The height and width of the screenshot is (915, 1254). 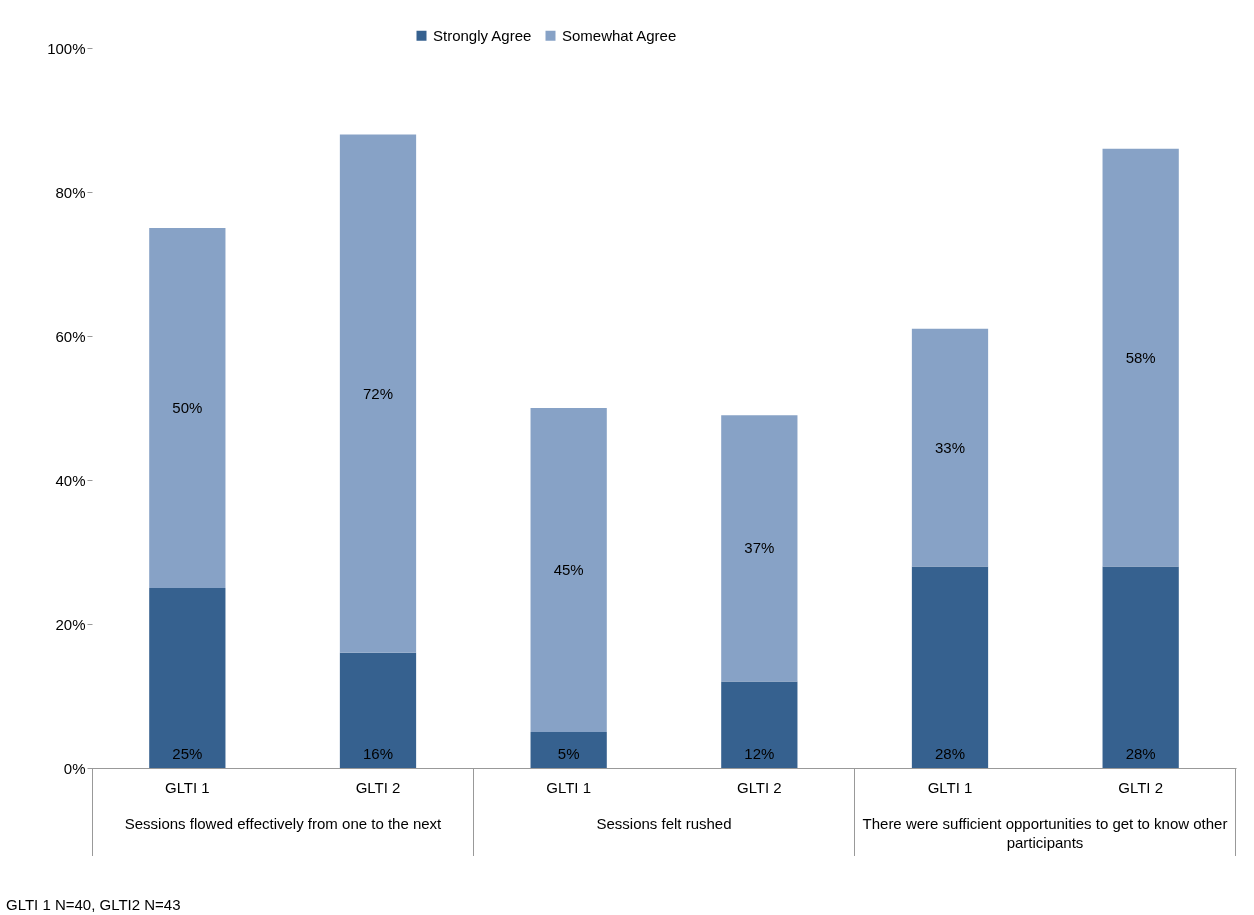 What do you see at coordinates (70, 480) in the screenshot?
I see `y-tick-label: 40%` at bounding box center [70, 480].